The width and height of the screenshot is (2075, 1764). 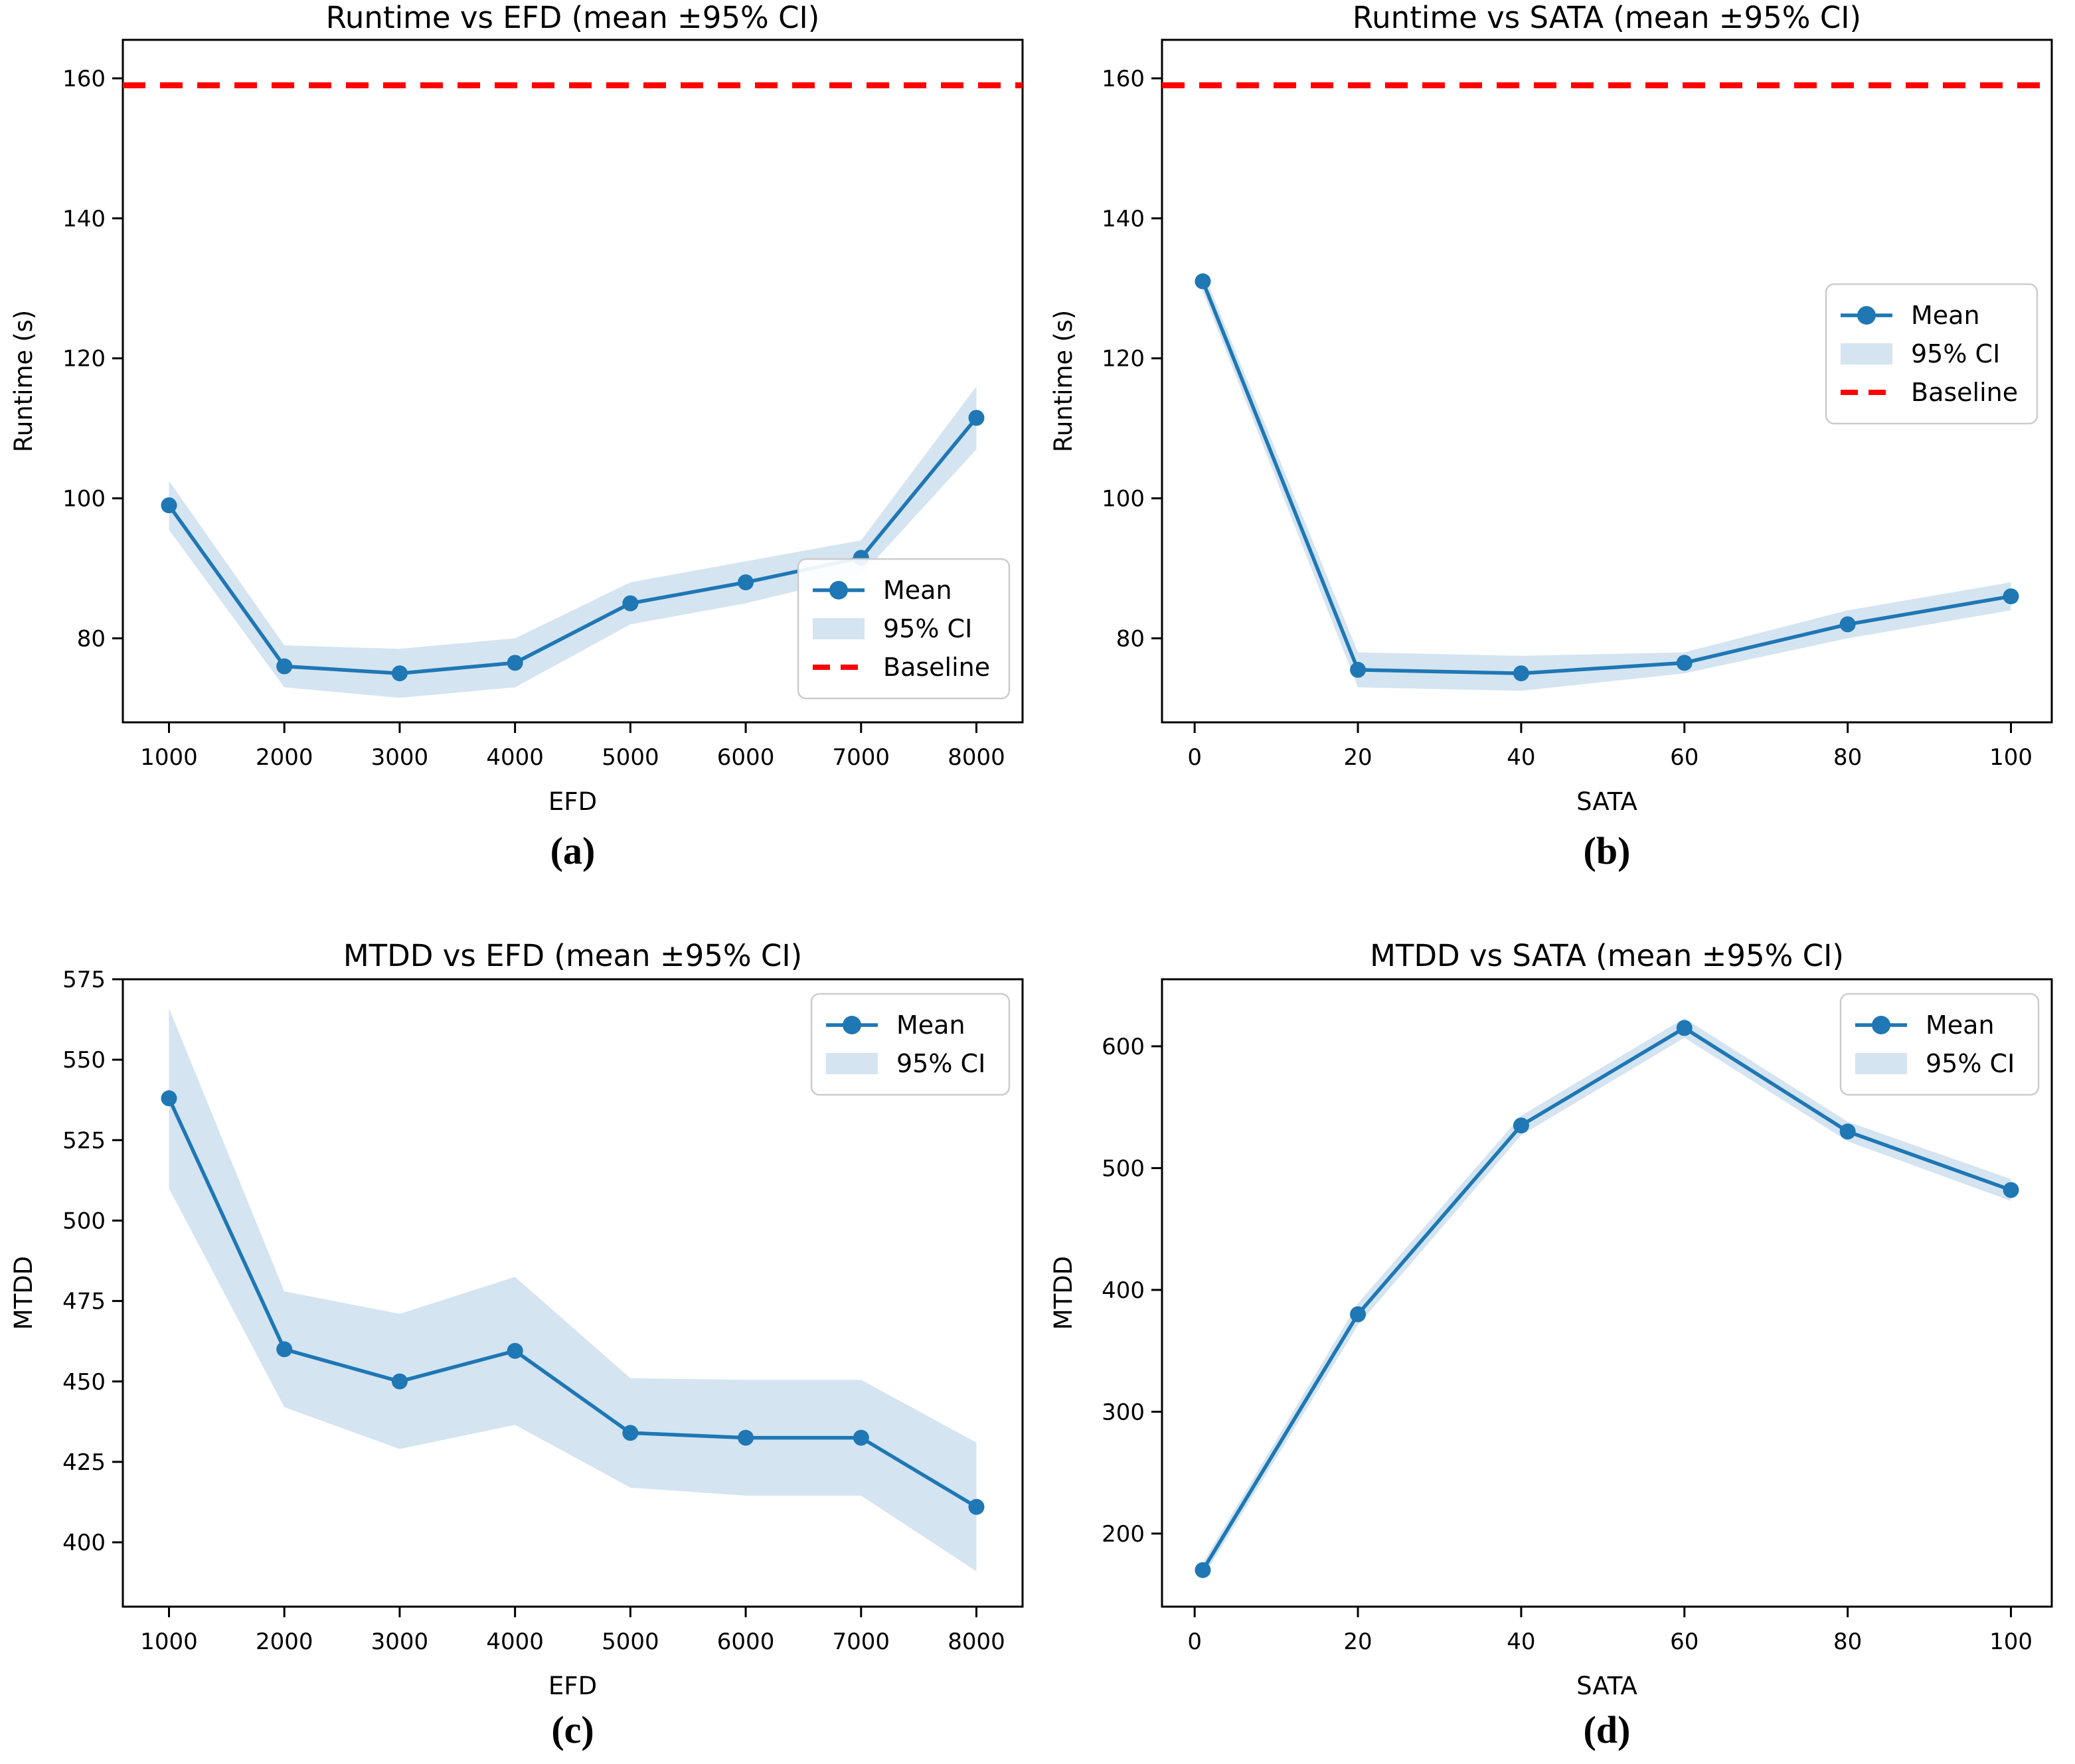 I want to click on y-axis-ticks: 400 425 450 475 500 525 550 575, so click(x=92, y=1261).